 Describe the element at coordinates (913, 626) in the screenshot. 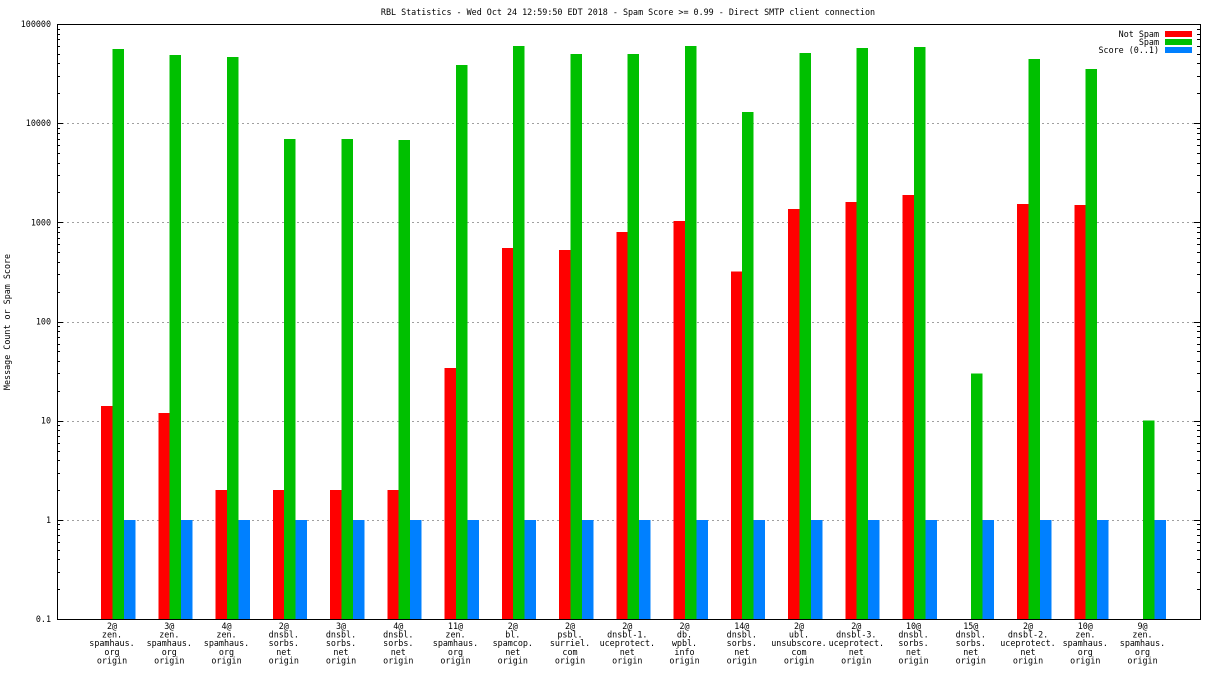

I see `x-tick-label-line: 10@` at that location.